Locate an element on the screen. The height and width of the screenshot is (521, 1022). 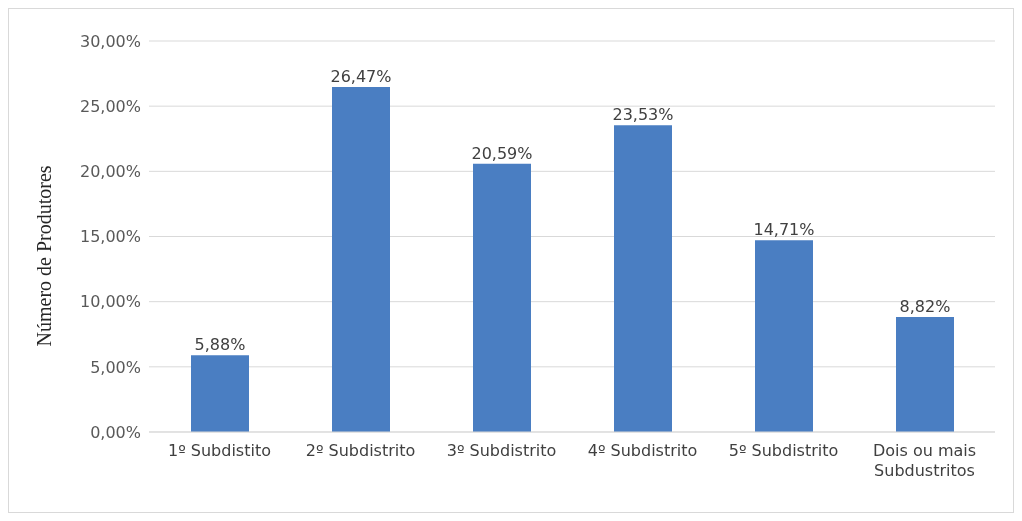
y-tick-label: 15,00% is located at coordinates (110, 237).